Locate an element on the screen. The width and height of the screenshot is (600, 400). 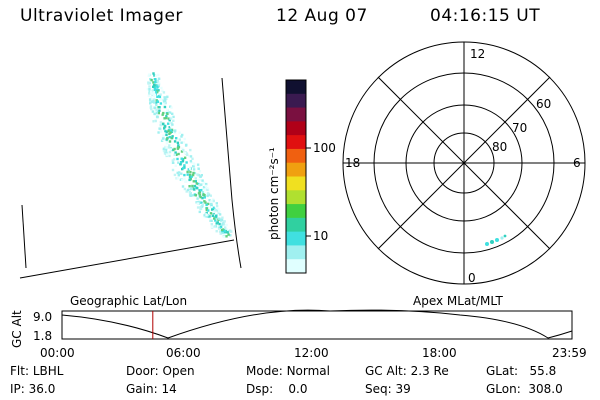
info-glon: GLon: 308.0 is located at coordinates (524, 389).